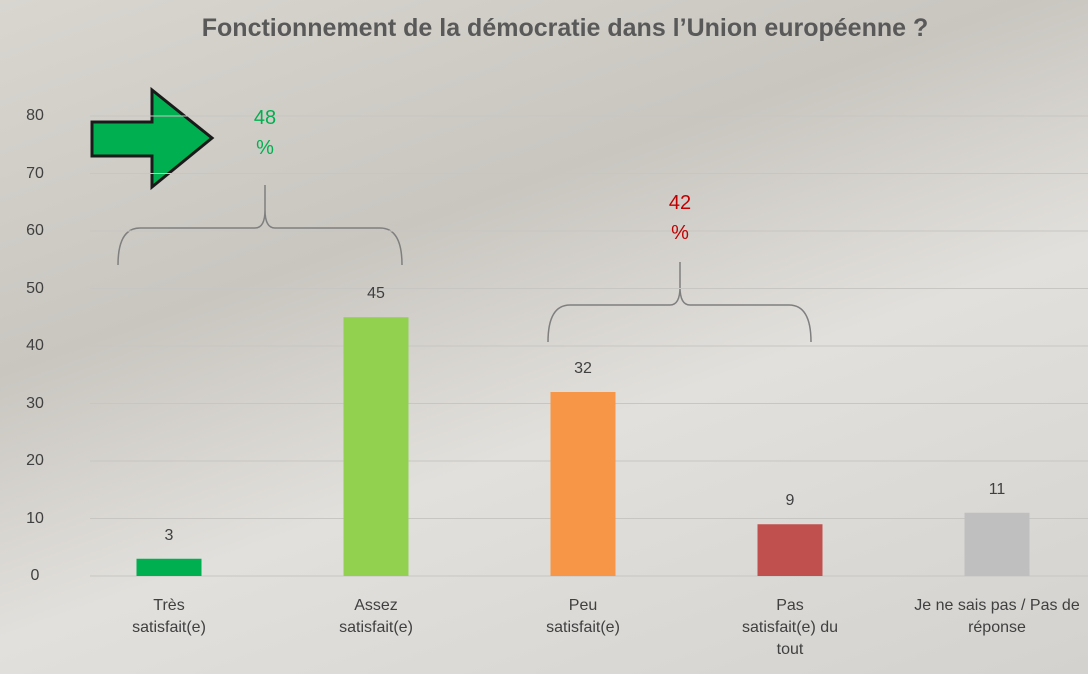  What do you see at coordinates (35, 288) in the screenshot?
I see `y-tick-label: 50` at bounding box center [35, 288].